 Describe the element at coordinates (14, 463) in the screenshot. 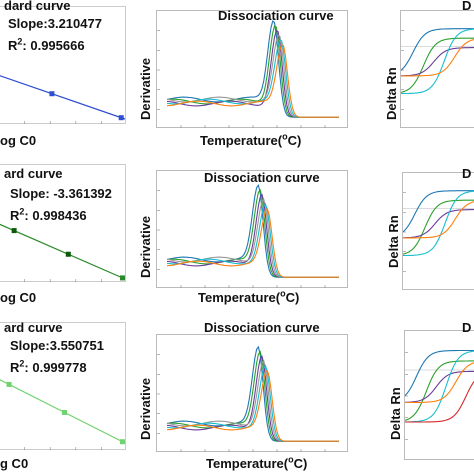

I see `standard-curve-xlabel-3: g C0` at that location.